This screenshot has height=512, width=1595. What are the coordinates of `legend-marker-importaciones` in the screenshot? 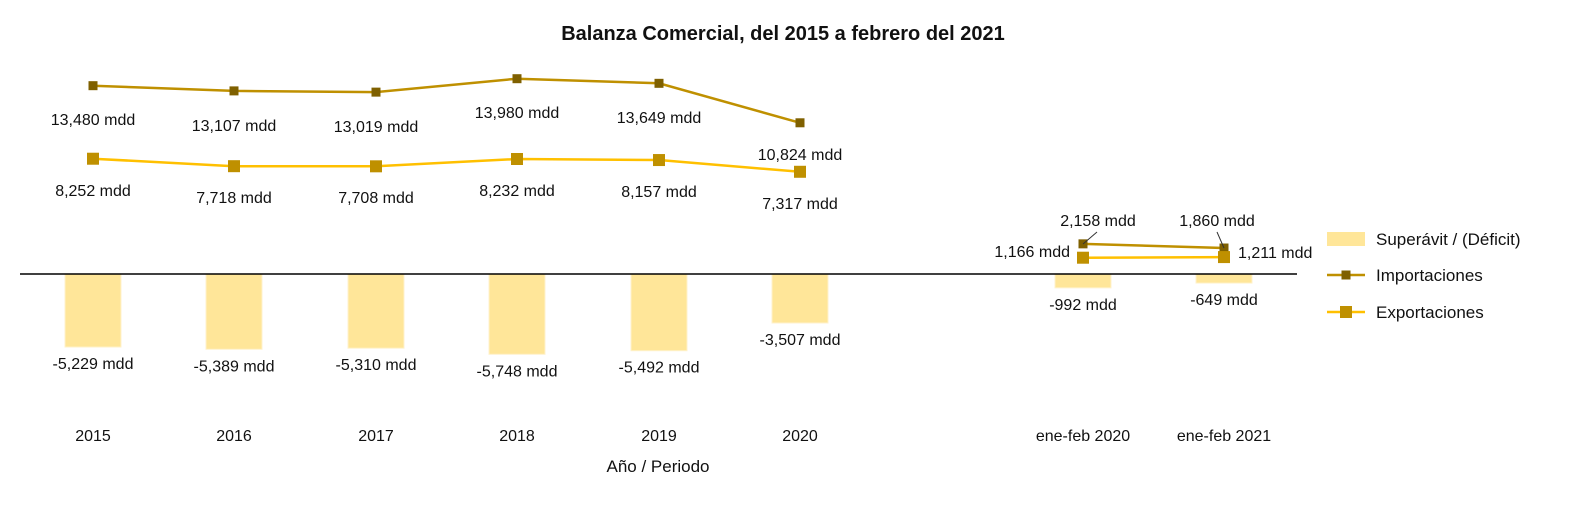 It's located at (1346, 275).